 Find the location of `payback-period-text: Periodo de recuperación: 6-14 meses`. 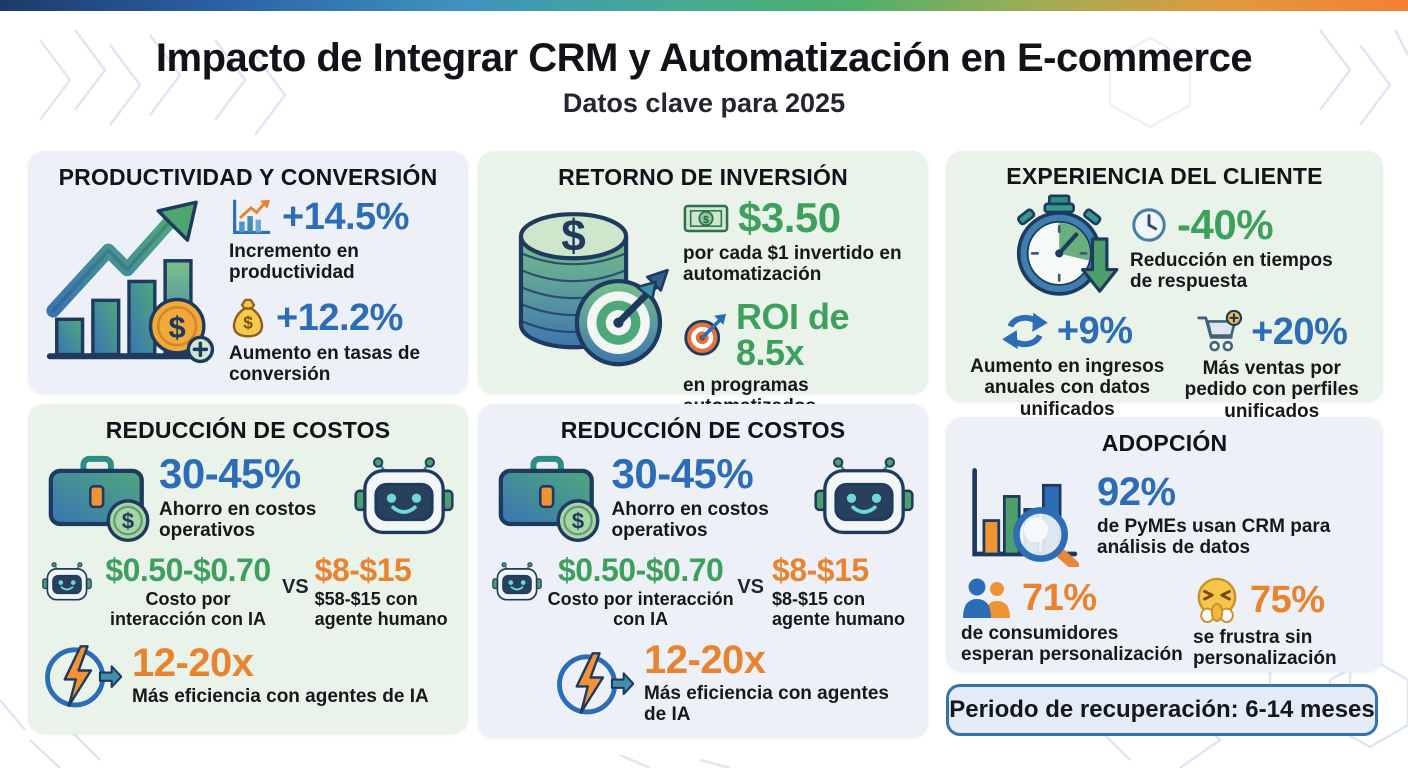

payback-period-text: Periodo de recuperación: 6-14 meses is located at coordinates (1162, 709).